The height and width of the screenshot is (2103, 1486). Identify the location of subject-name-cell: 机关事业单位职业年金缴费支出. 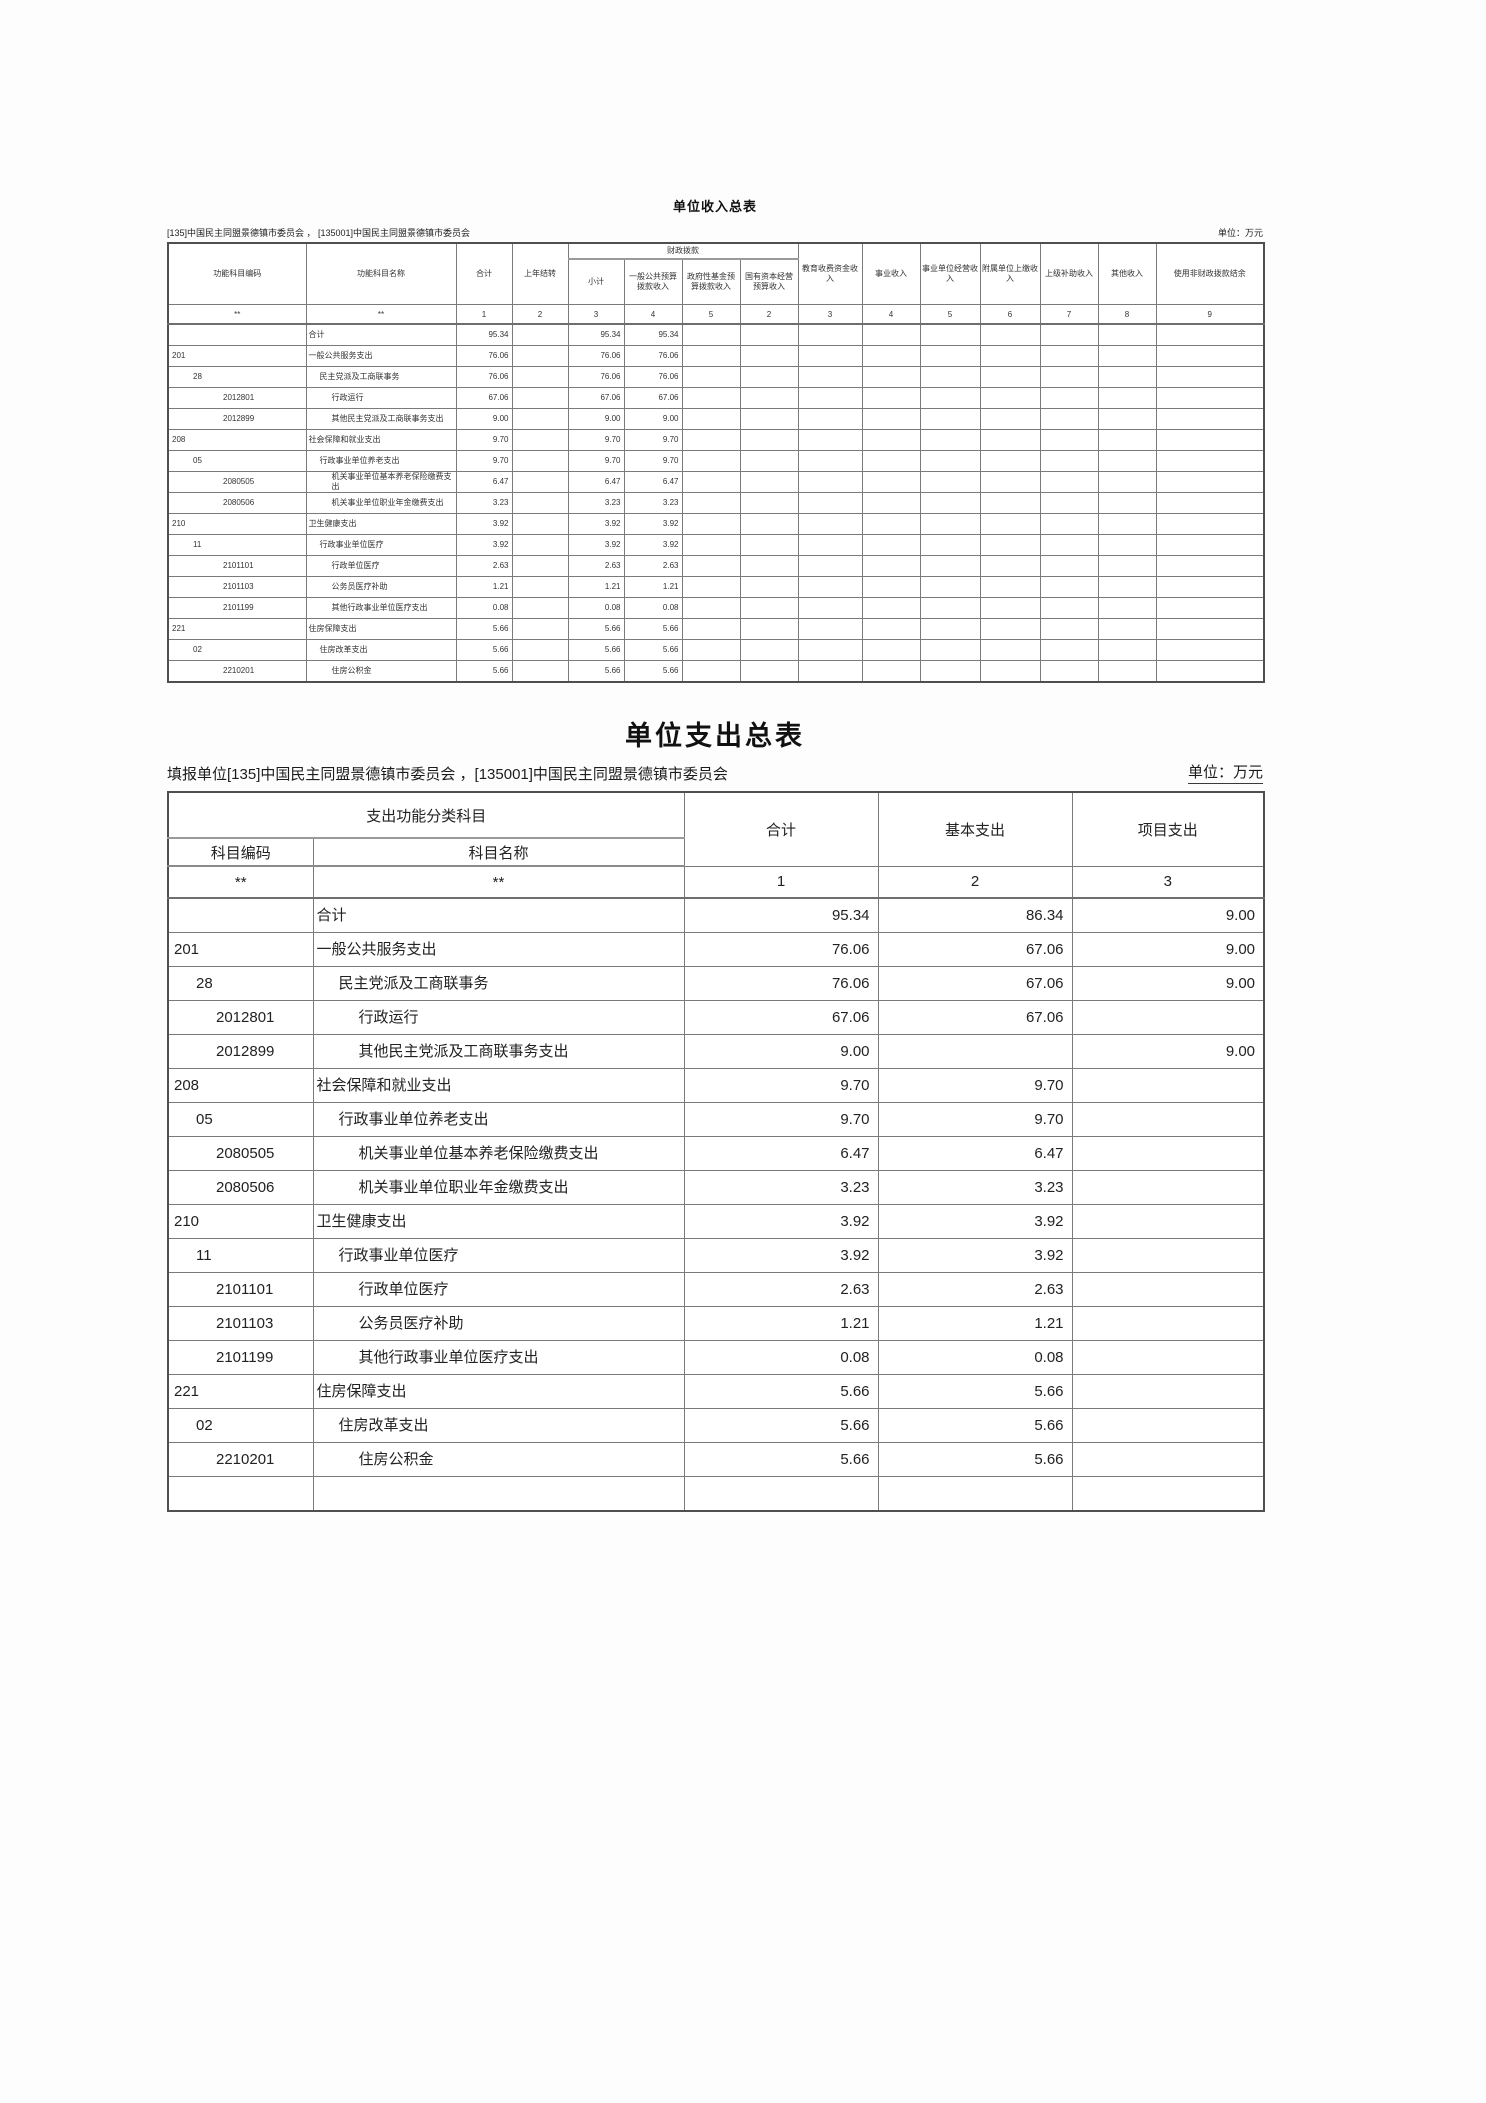
(381, 503).